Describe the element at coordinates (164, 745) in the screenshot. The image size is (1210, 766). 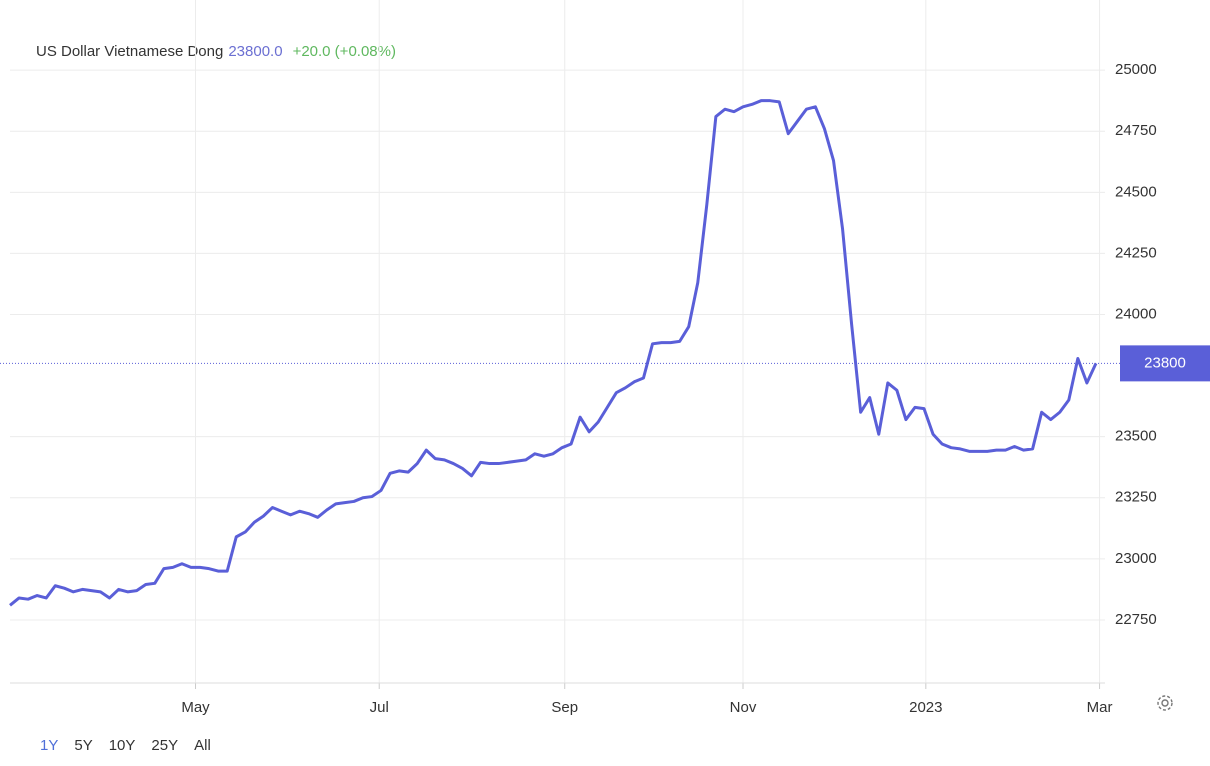
I see `range-button: 25Y` at that location.